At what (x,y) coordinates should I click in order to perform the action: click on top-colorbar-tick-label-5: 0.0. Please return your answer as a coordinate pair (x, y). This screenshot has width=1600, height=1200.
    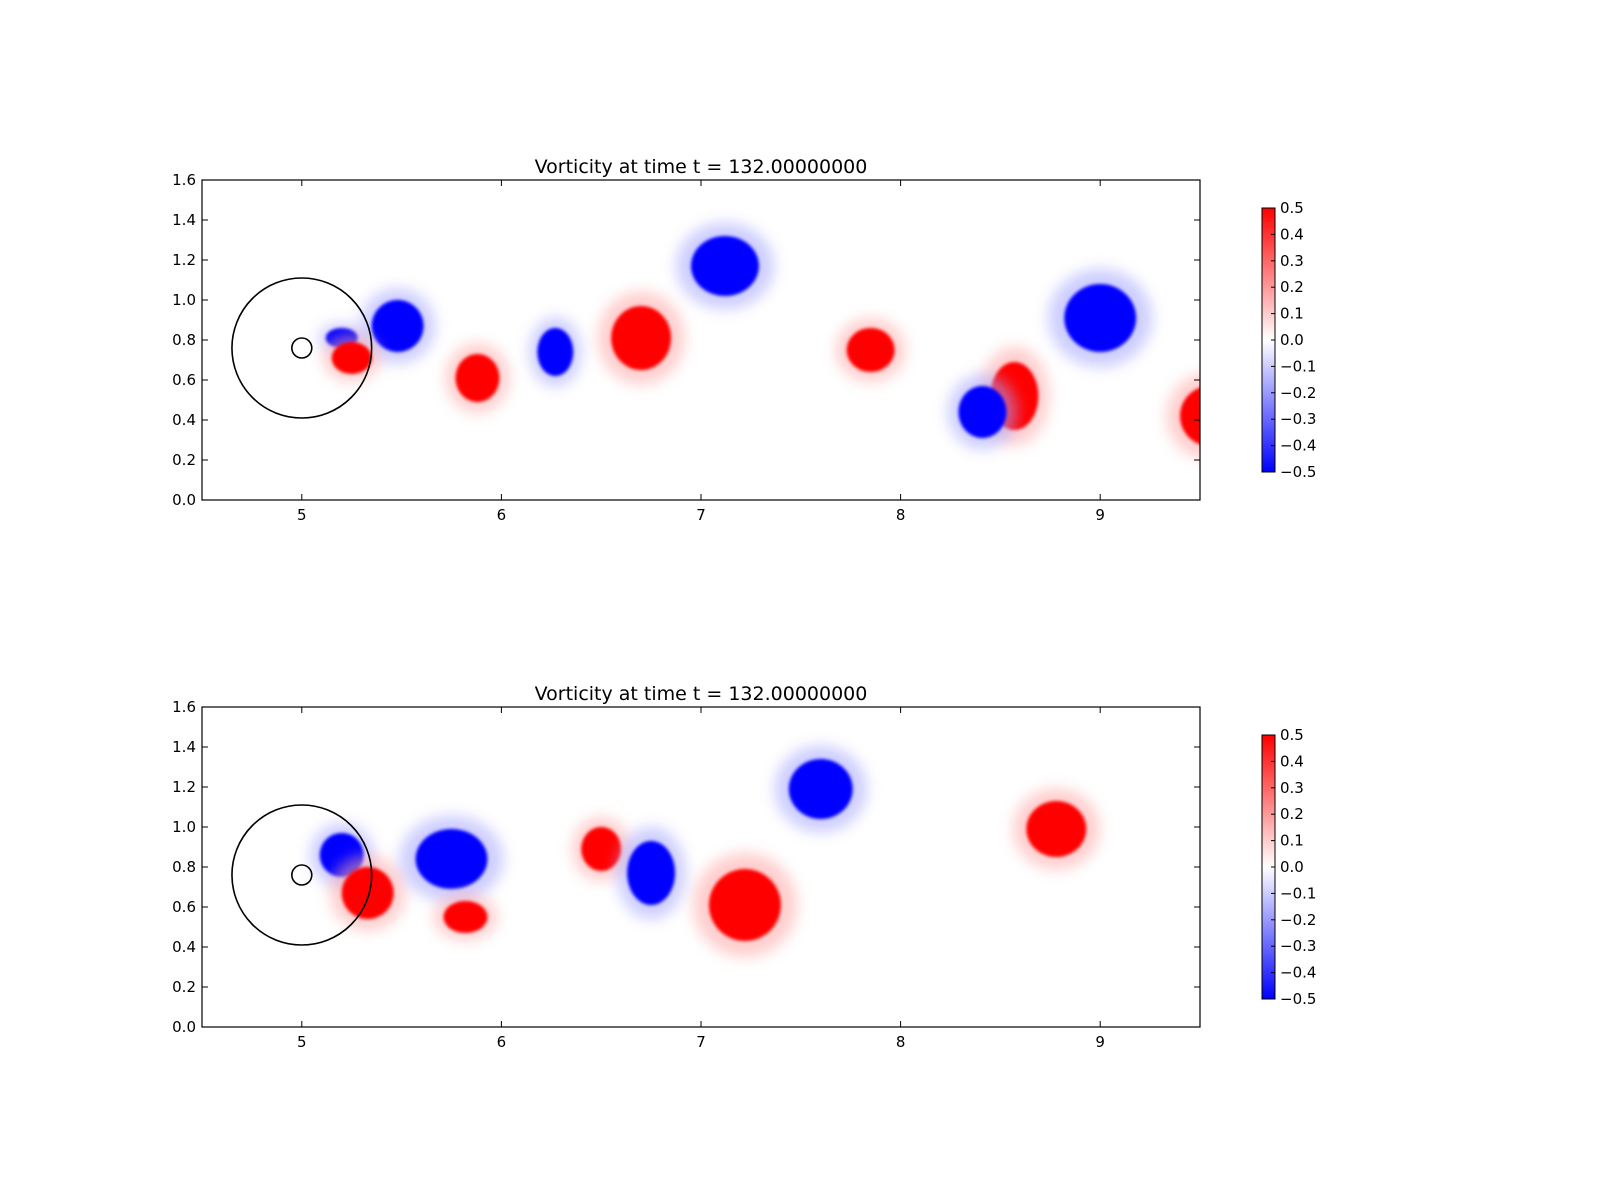
    Looking at the image, I should click on (1292, 340).